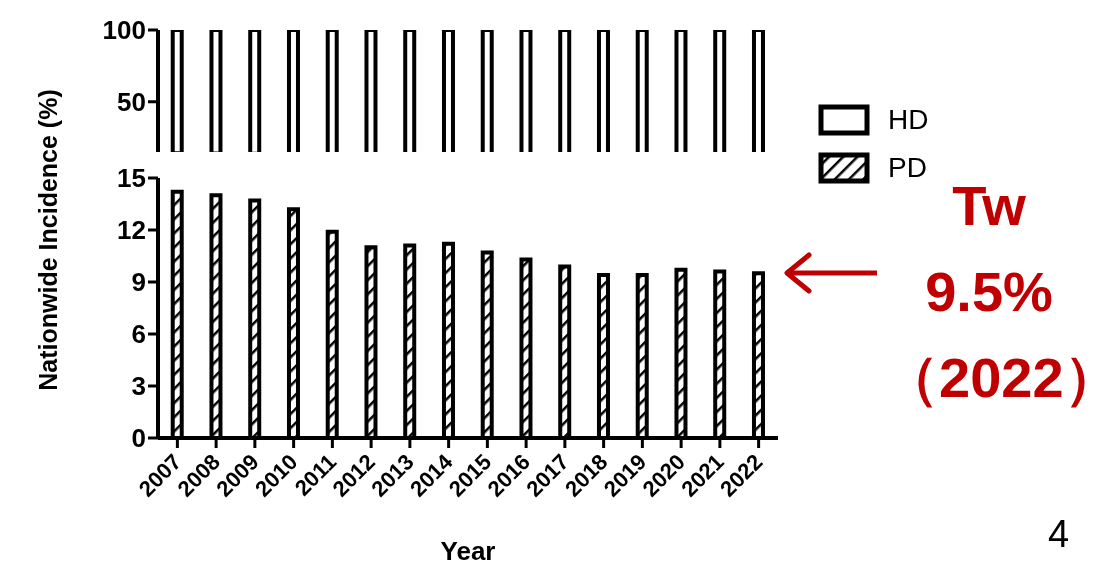 The image size is (1109, 575). I want to click on y-tick-label: 50, so click(131, 101).